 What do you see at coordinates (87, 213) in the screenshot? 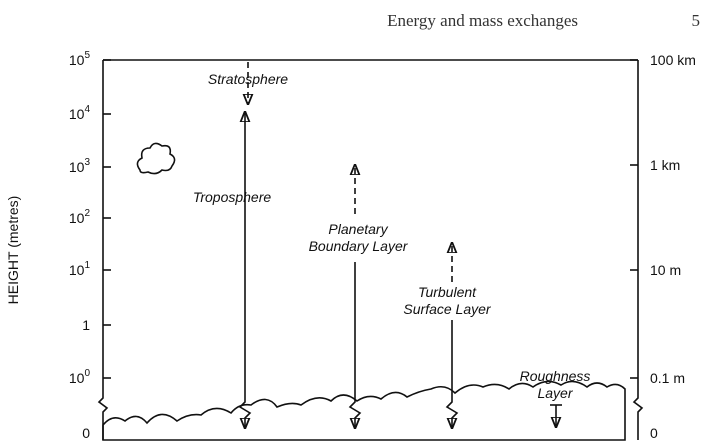
I see `tick-exponent: 2` at bounding box center [87, 213].